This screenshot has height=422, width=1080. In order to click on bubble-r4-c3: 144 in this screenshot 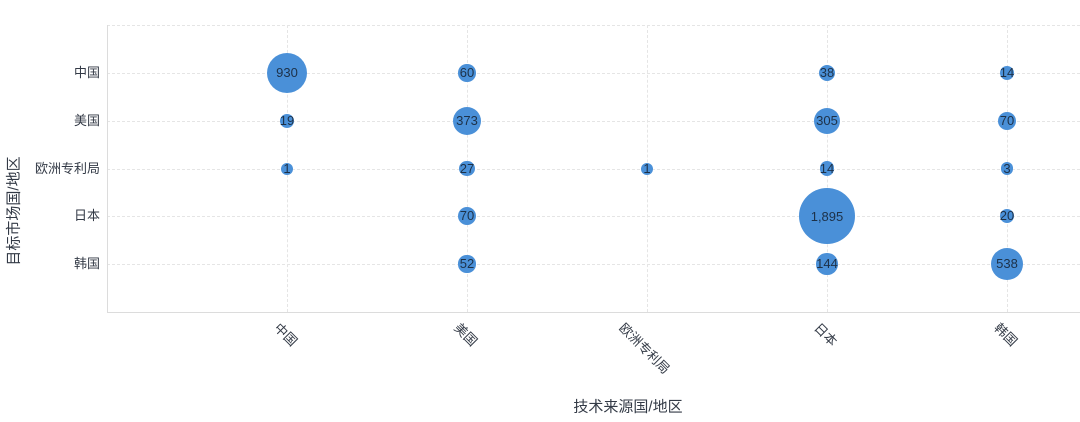, I will do `click(827, 264)`.